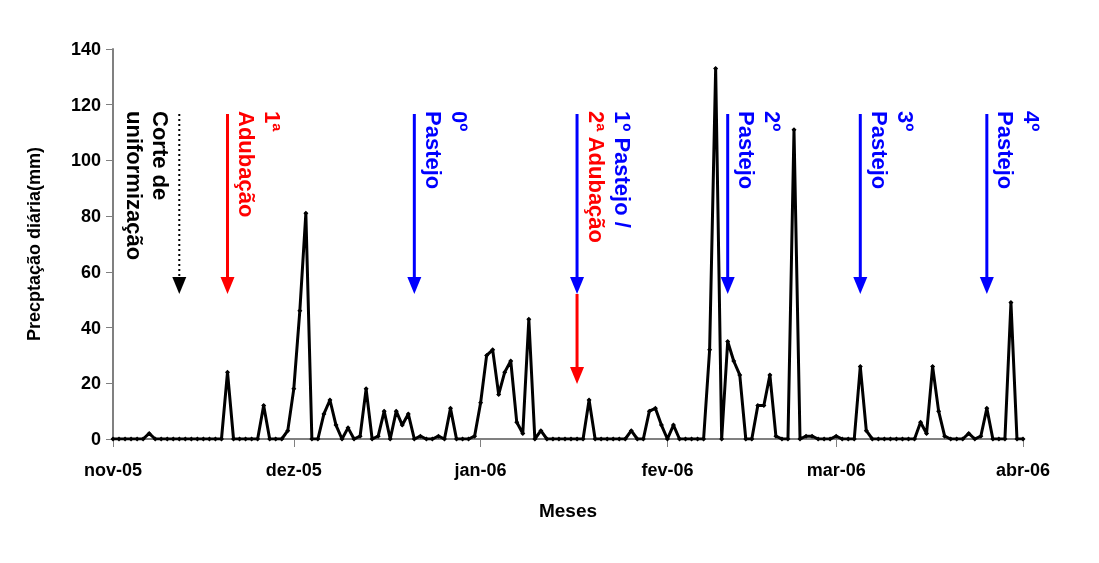 Image resolution: width=1099 pixels, height=563 pixels. Describe the element at coordinates (113, 470) in the screenshot. I see `x-tick-label: nov-05` at that location.